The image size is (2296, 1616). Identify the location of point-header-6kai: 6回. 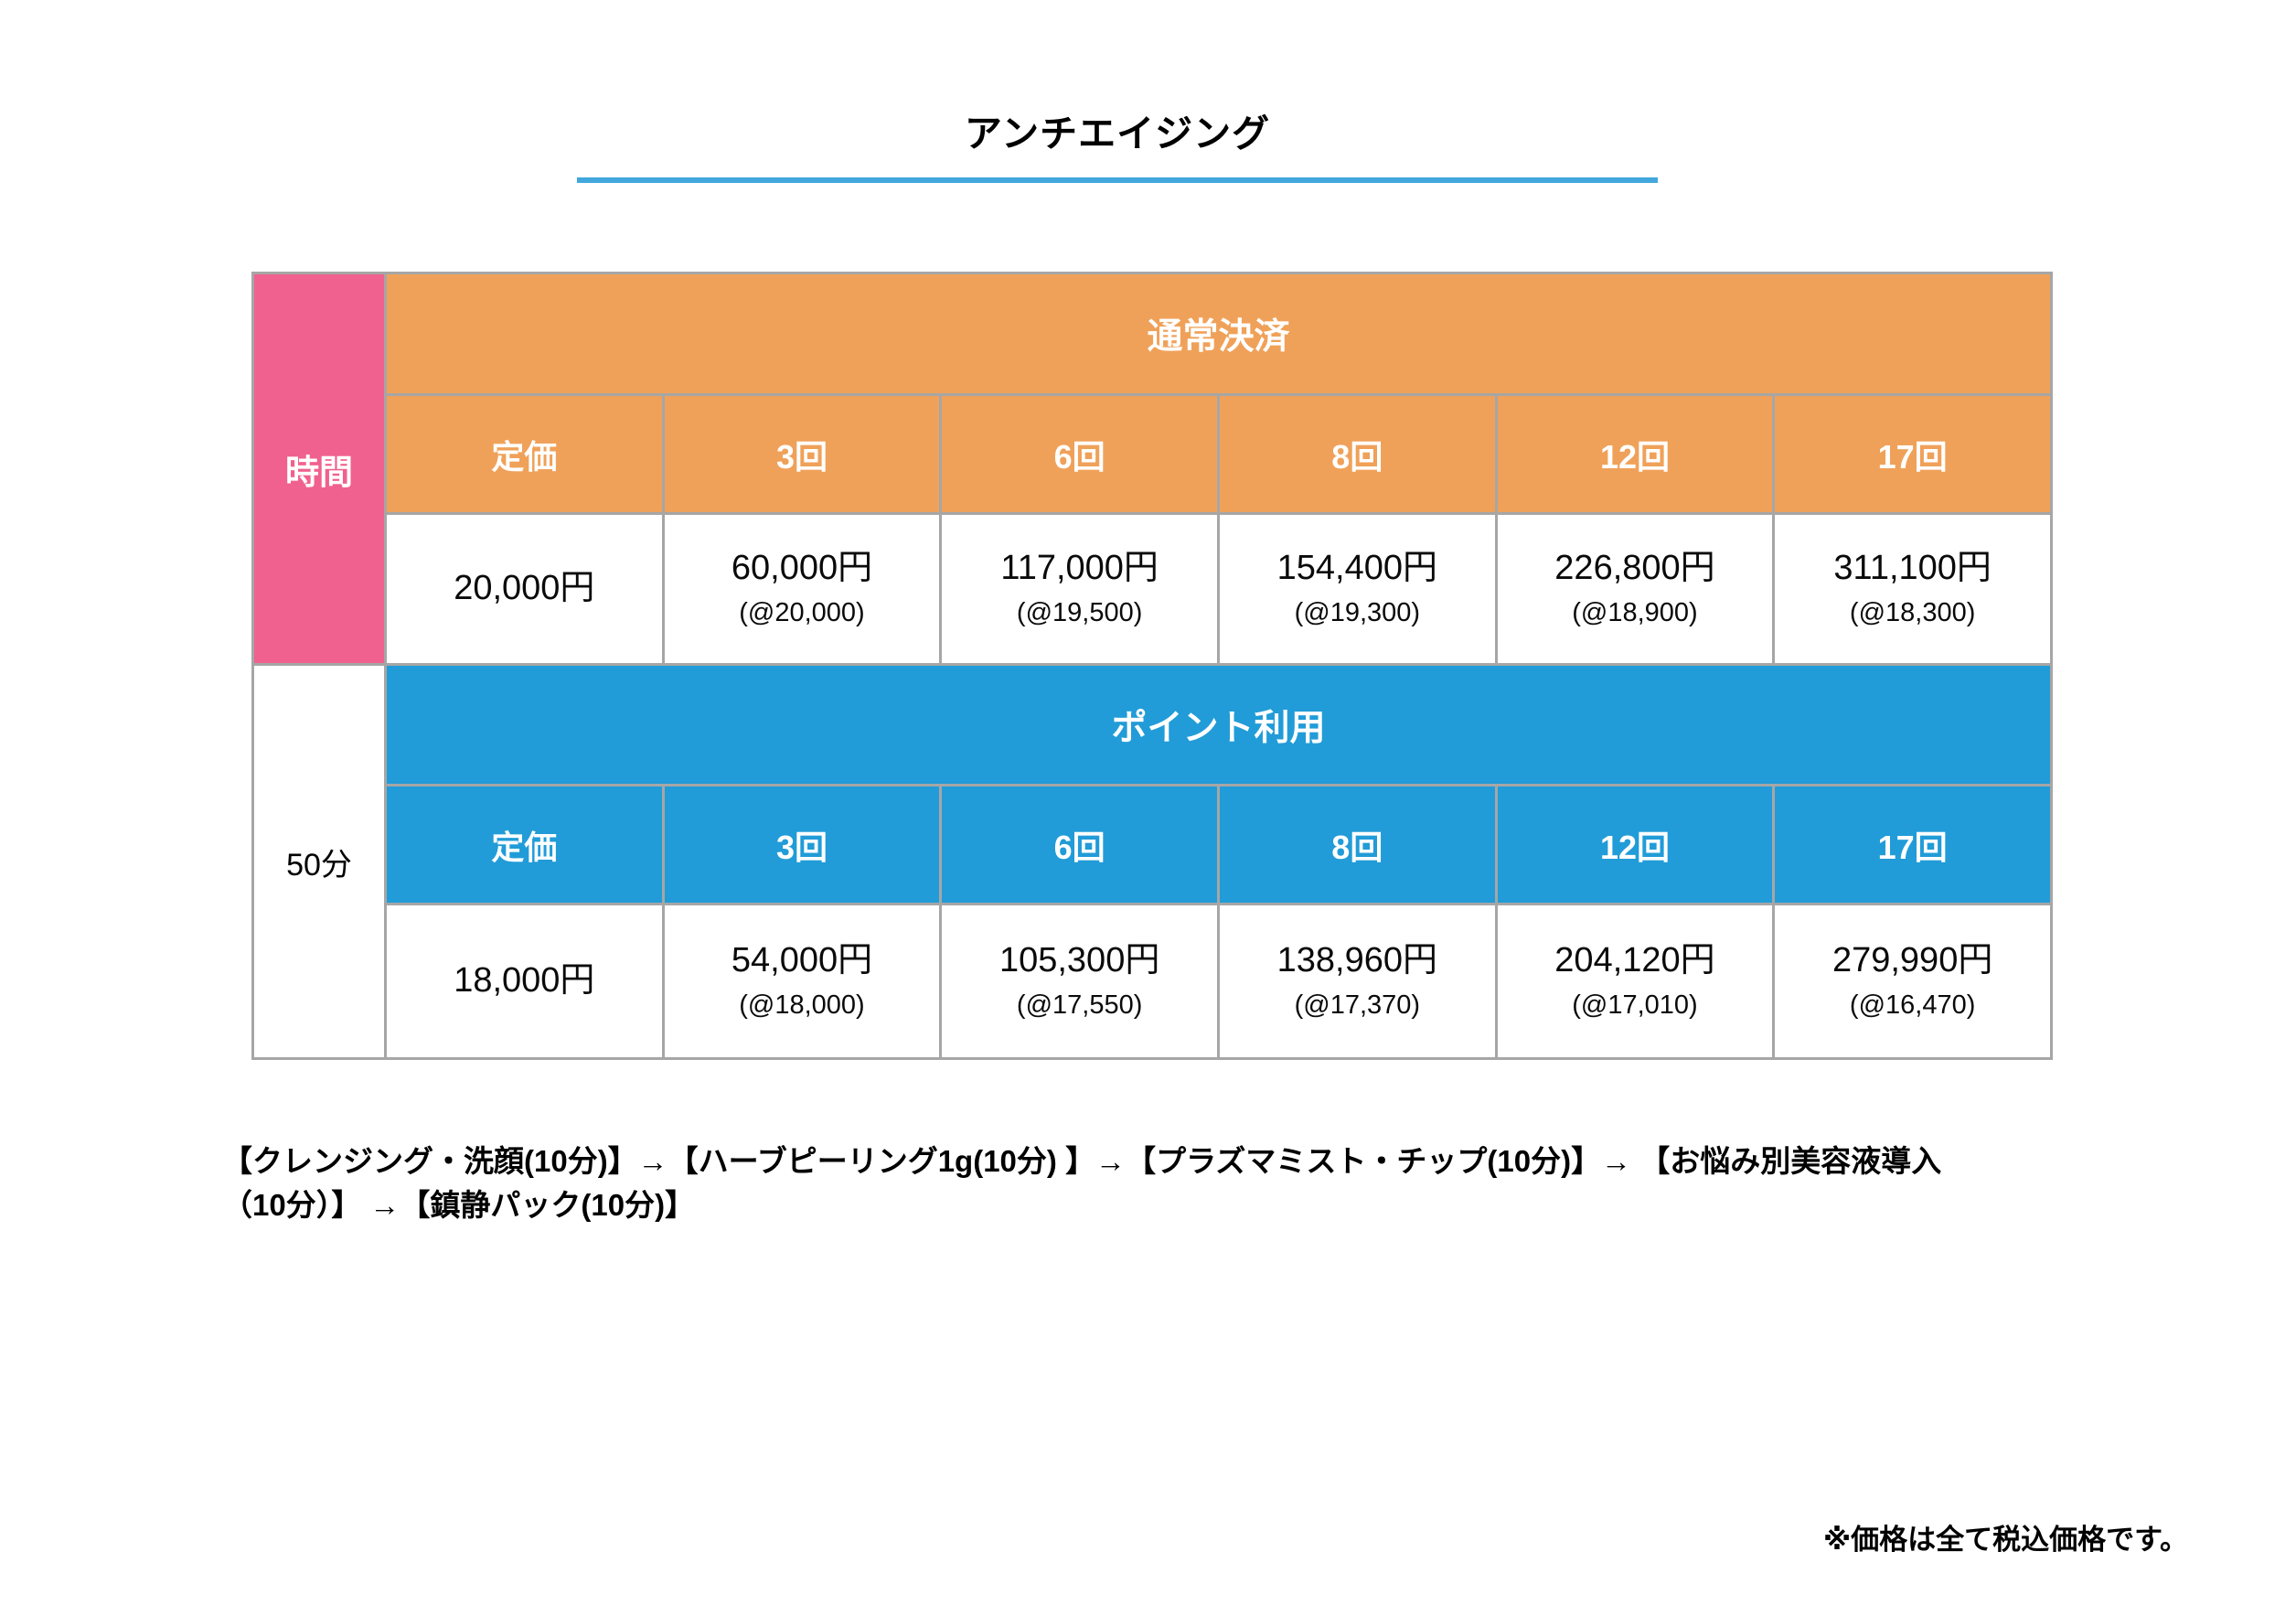
(1079, 845).